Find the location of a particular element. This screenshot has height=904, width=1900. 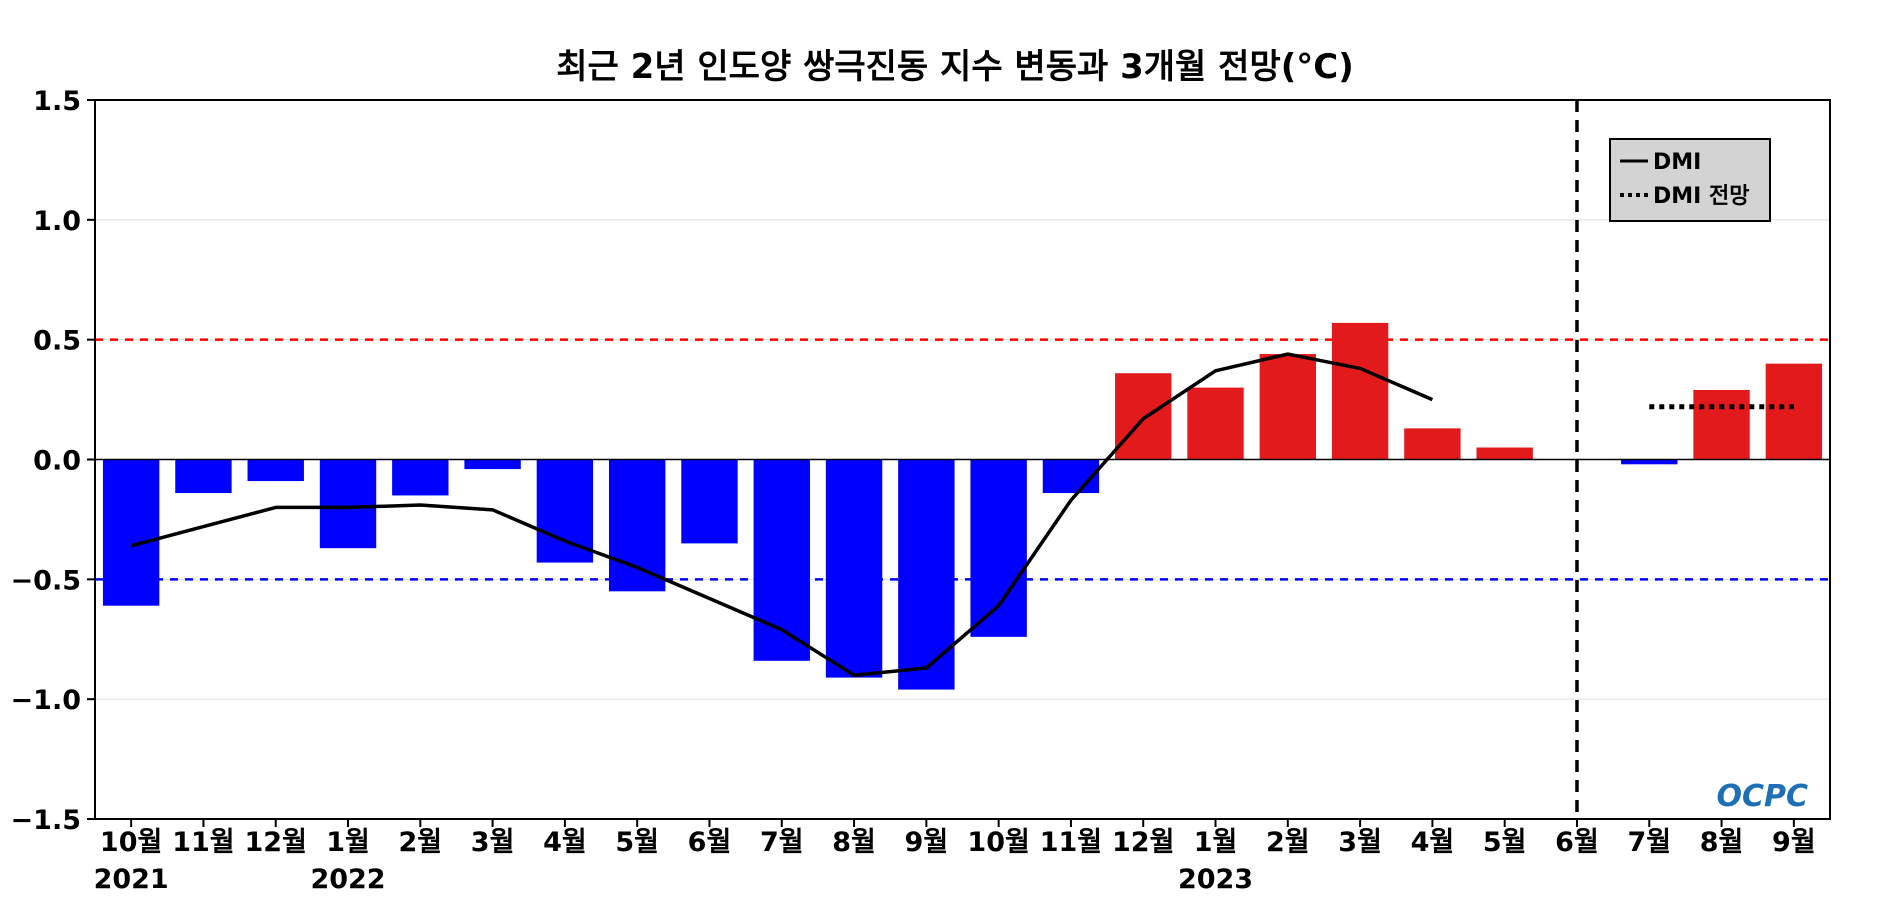

y-tick-label: −0.5 is located at coordinates (46, 580).